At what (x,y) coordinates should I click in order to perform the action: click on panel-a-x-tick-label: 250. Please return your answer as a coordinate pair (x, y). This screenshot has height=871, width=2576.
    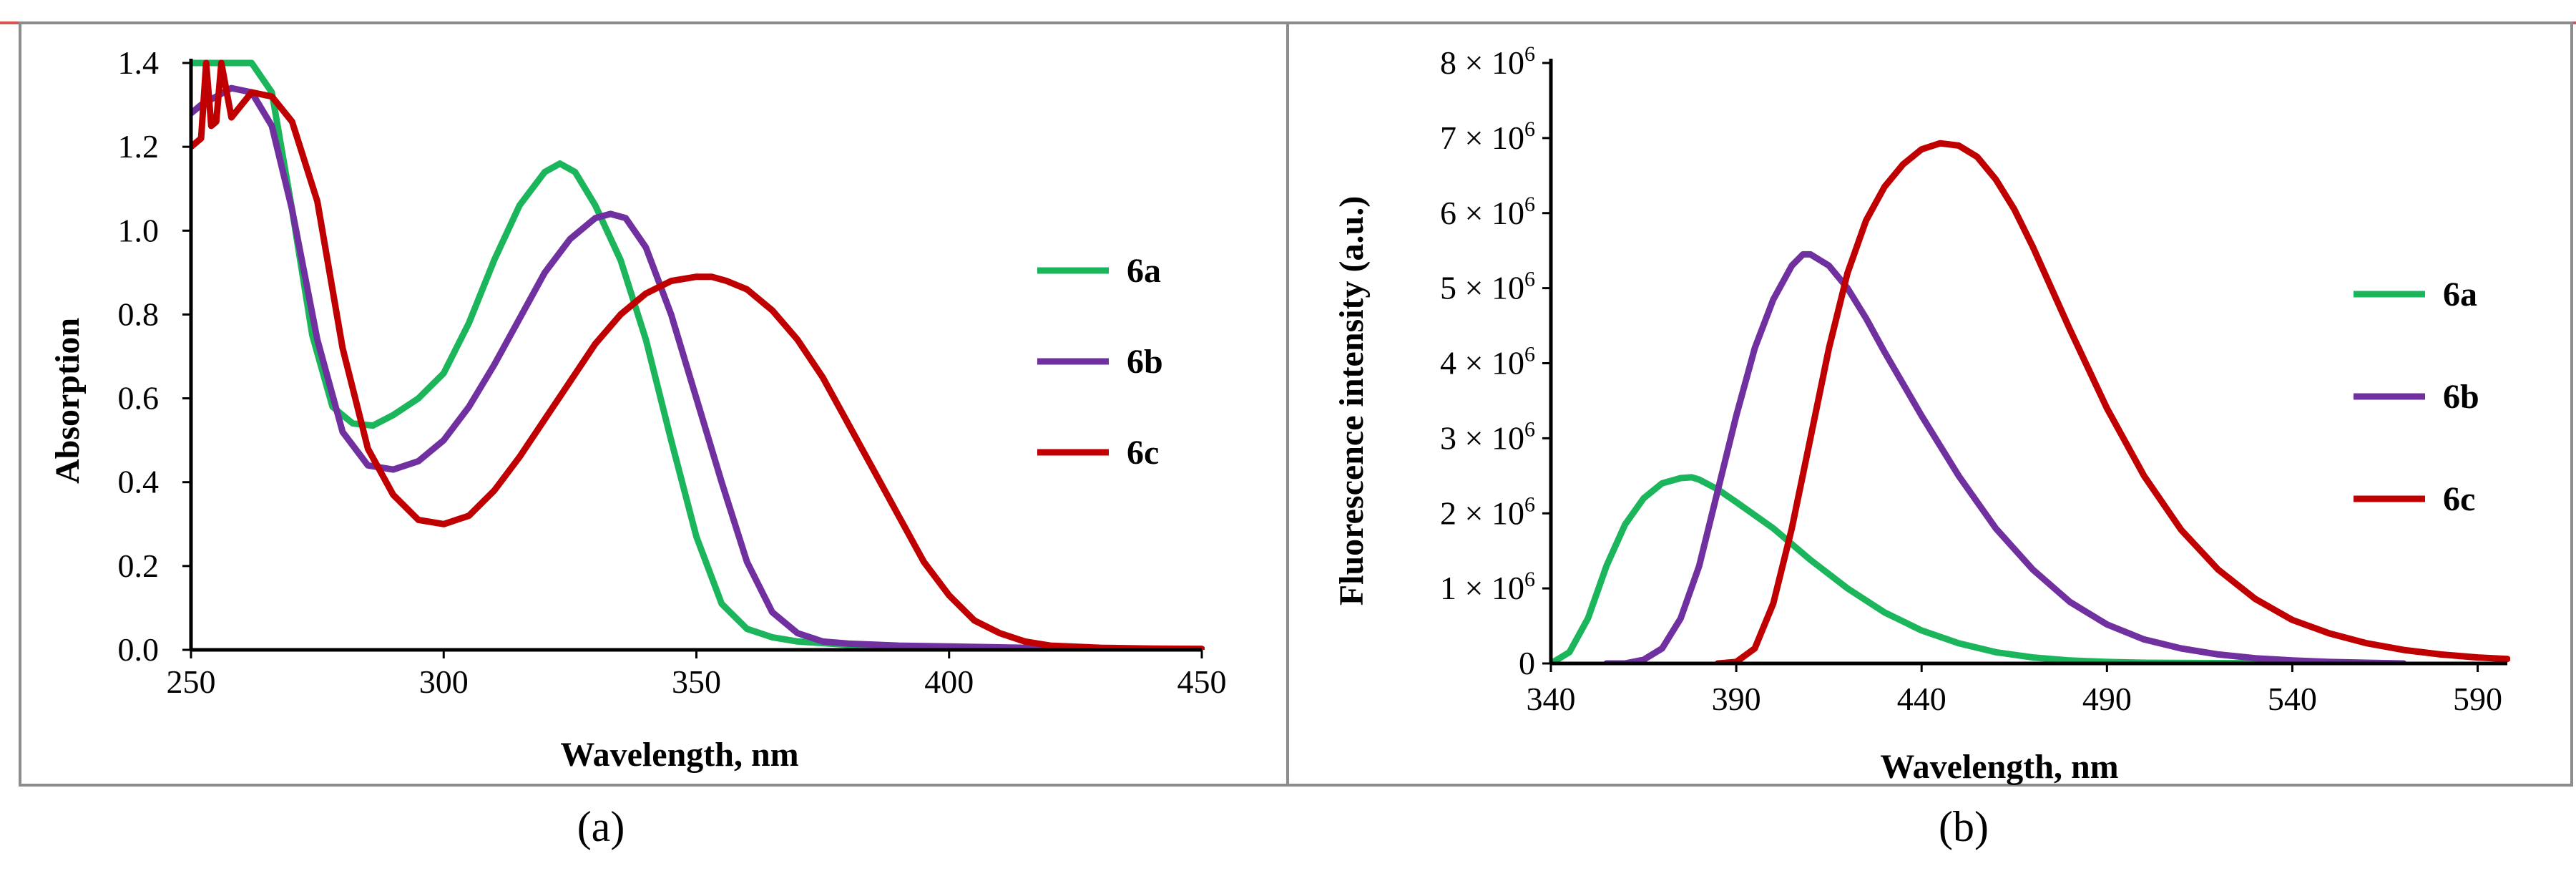
    Looking at the image, I should click on (192, 681).